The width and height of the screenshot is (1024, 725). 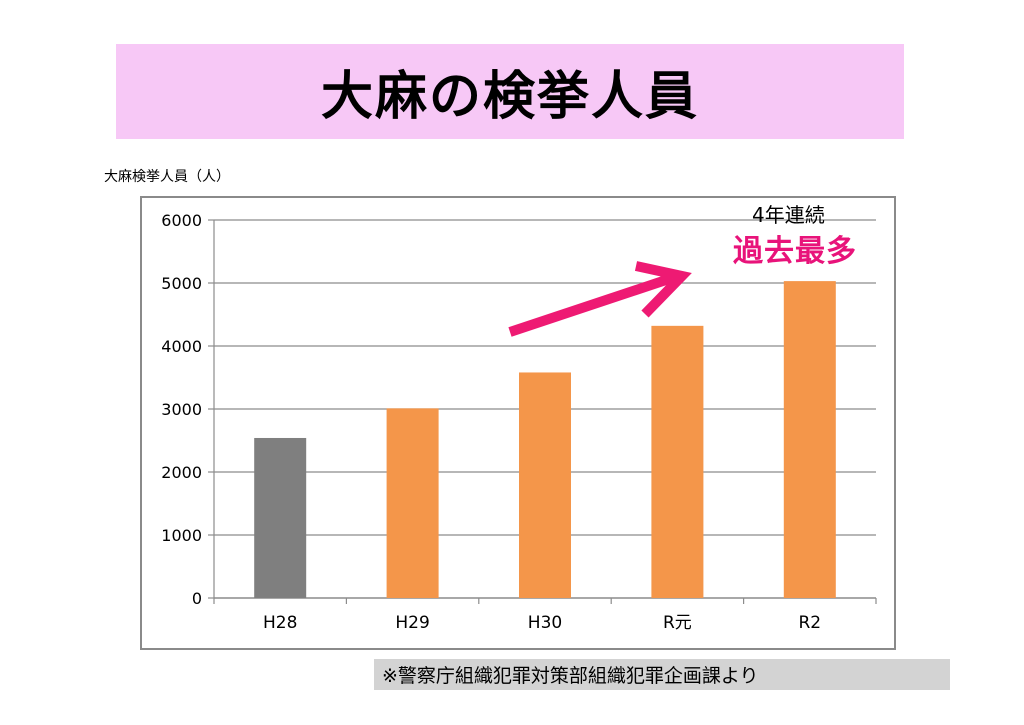 I want to click on bar-H30, so click(x=545, y=485).